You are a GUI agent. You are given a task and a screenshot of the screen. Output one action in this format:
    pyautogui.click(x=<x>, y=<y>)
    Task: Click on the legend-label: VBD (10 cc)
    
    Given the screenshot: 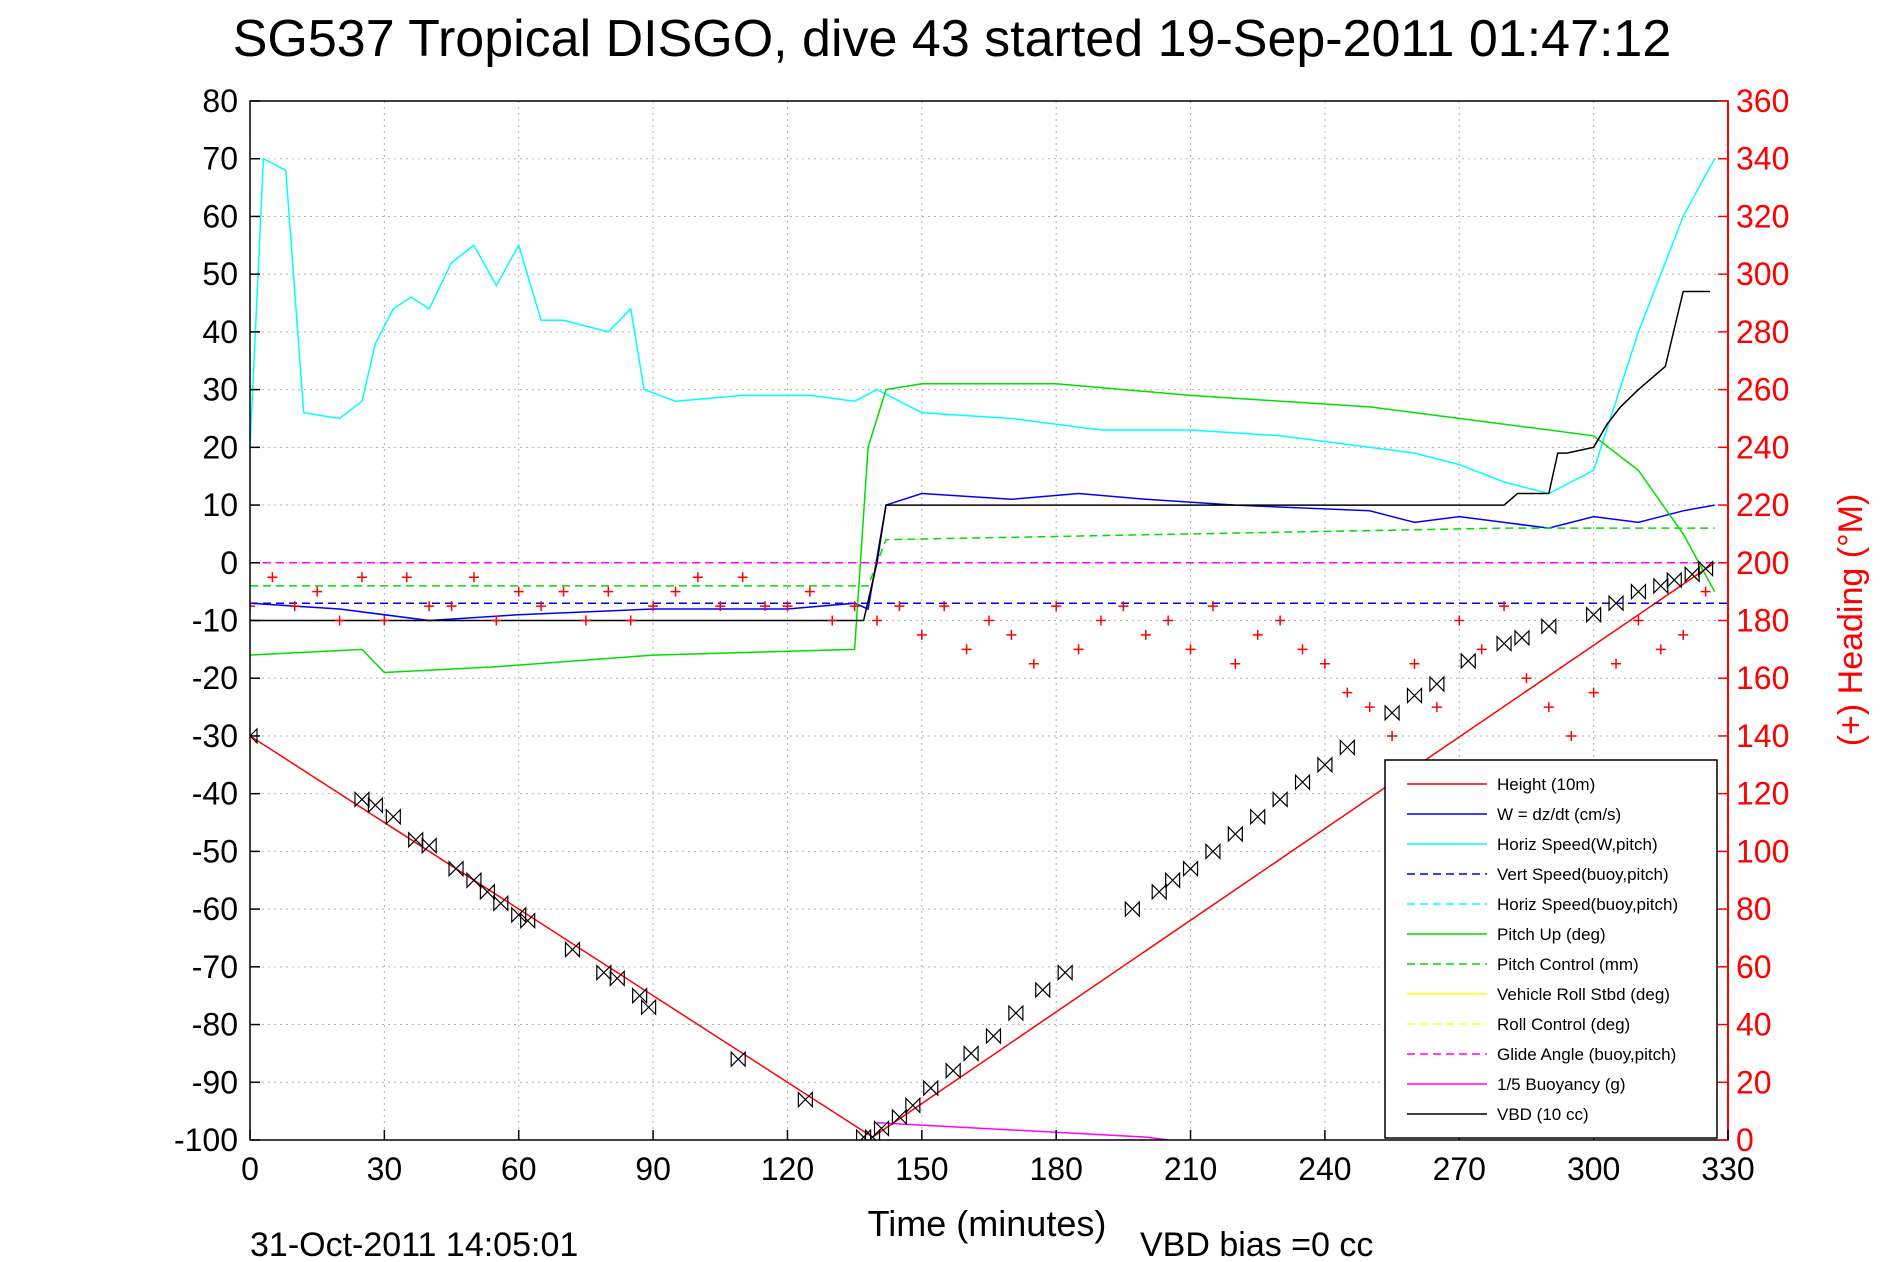 What is the action you would take?
    pyautogui.click(x=1543, y=1114)
    